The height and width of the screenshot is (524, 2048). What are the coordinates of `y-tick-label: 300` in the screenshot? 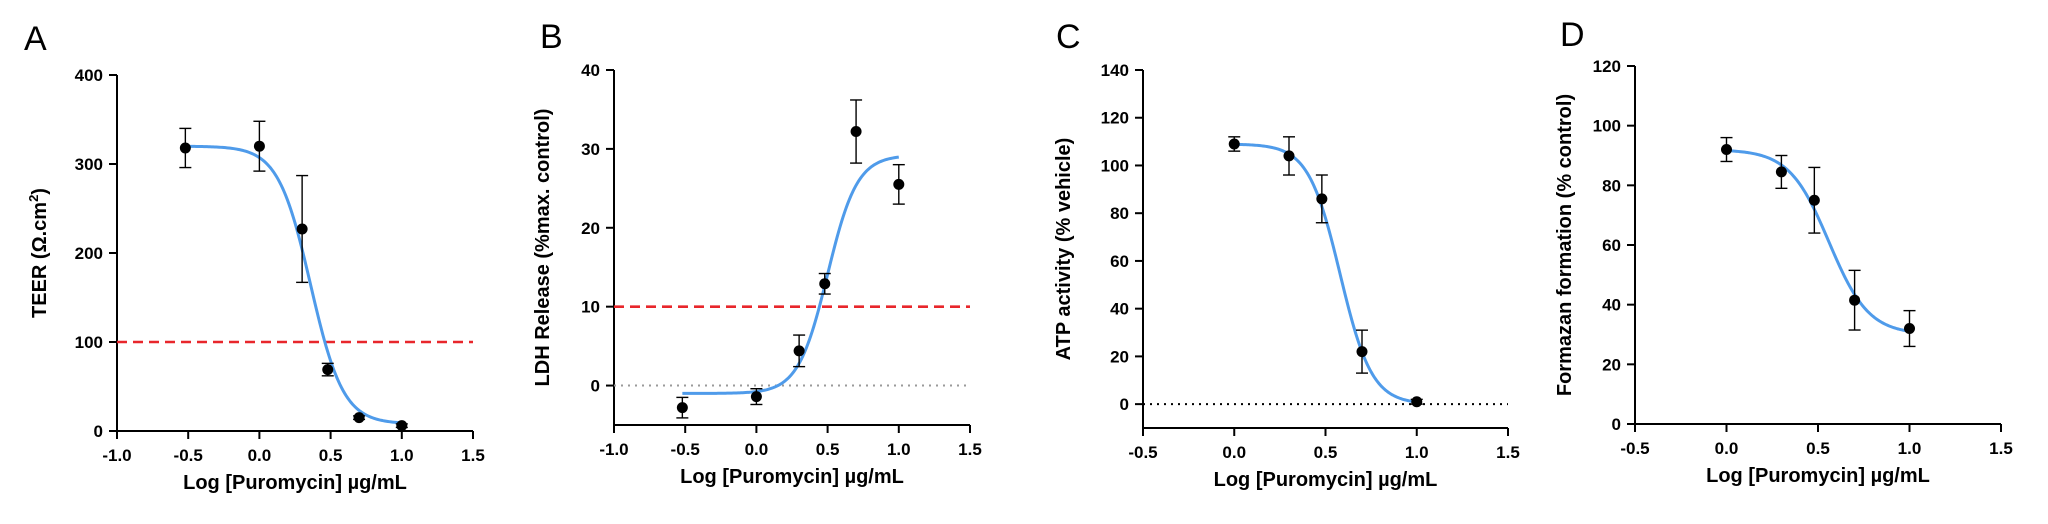 It's located at (89, 164).